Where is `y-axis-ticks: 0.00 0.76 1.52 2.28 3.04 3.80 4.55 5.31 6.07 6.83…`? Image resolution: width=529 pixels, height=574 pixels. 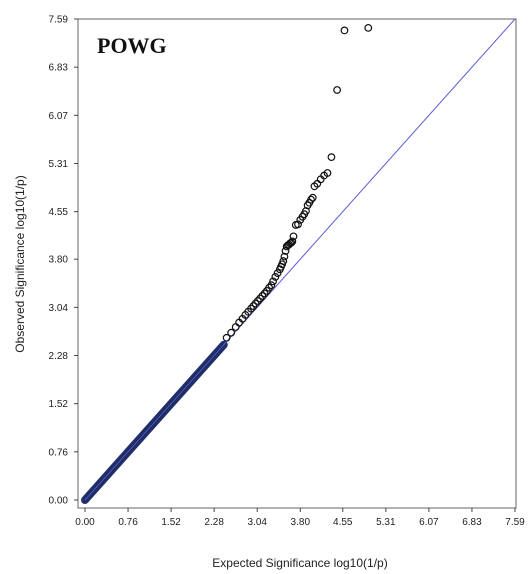 y-axis-ticks: 0.00 0.76 1.52 2.28 3.04 3.80 4.55 5.31 6.07 6.83… is located at coordinates (63, 261).